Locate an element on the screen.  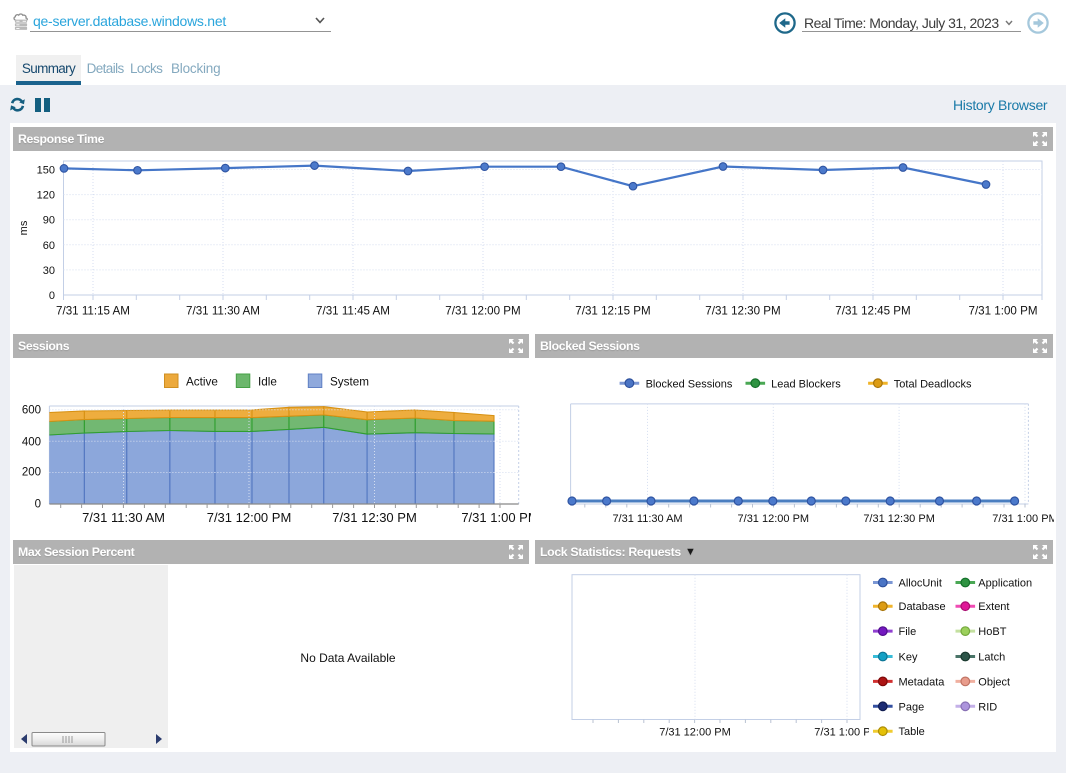
svg-text: ms is located at coordinates (24, 227).